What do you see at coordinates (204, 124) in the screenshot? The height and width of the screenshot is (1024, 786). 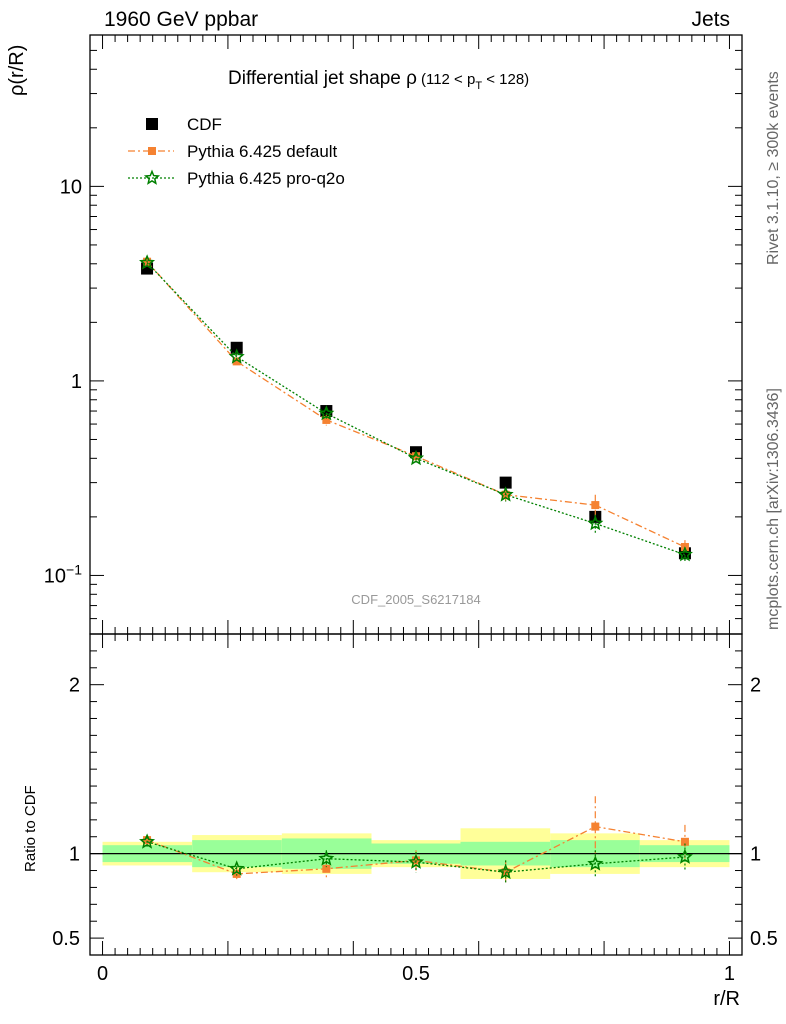 I see `legend-label-cdf: CDF` at bounding box center [204, 124].